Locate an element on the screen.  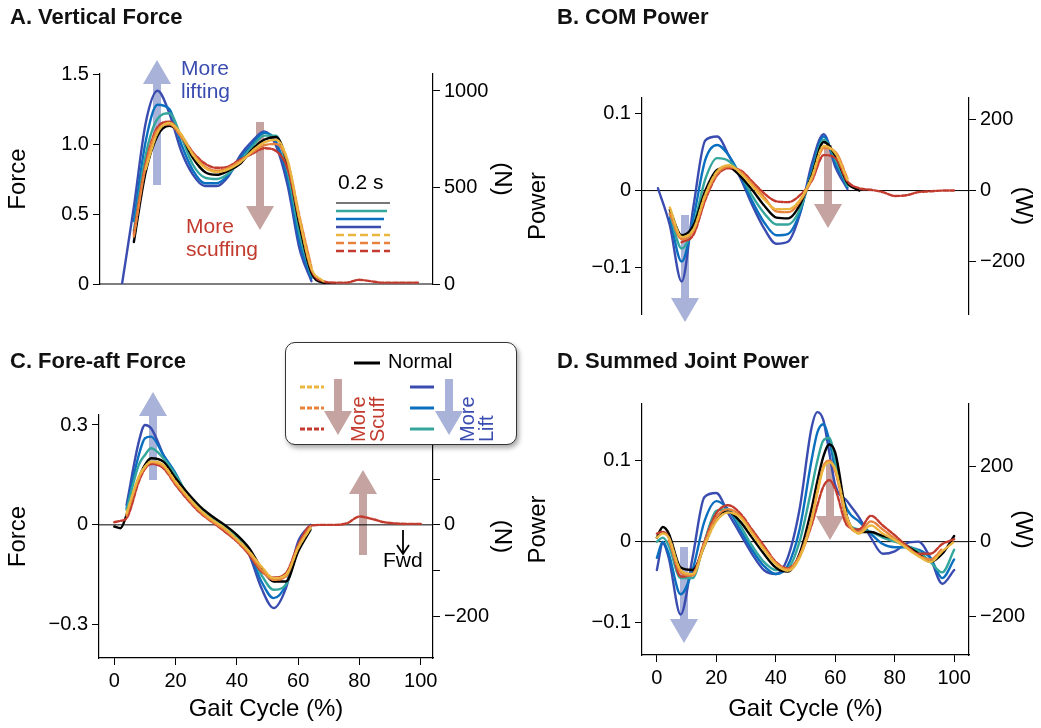
y-tick-label: 1.0 is located at coordinates (75, 142).